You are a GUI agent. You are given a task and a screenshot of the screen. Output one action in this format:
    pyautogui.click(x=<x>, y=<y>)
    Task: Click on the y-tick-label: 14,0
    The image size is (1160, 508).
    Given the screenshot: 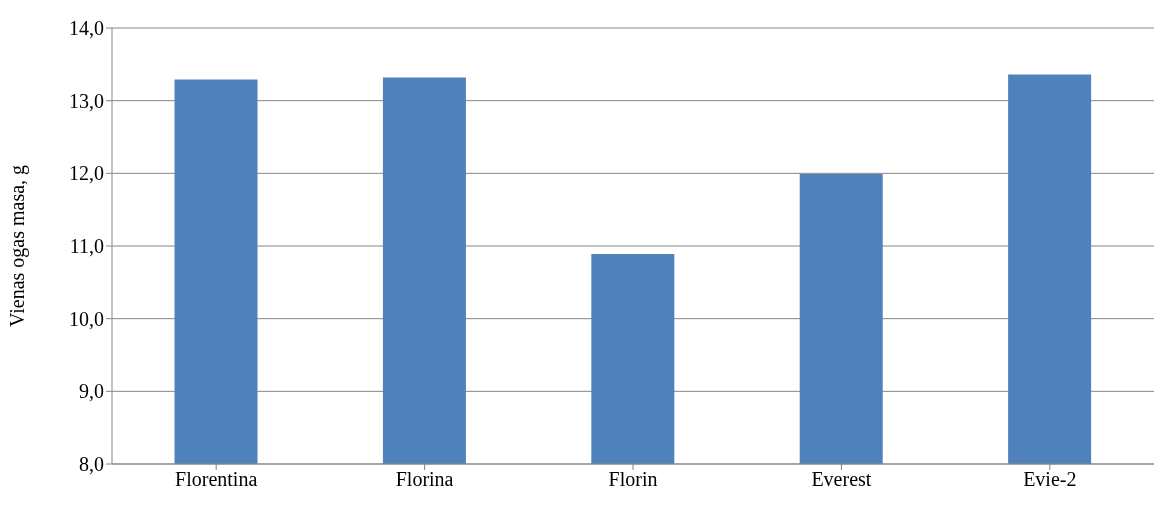 What is the action you would take?
    pyautogui.click(x=86, y=28)
    